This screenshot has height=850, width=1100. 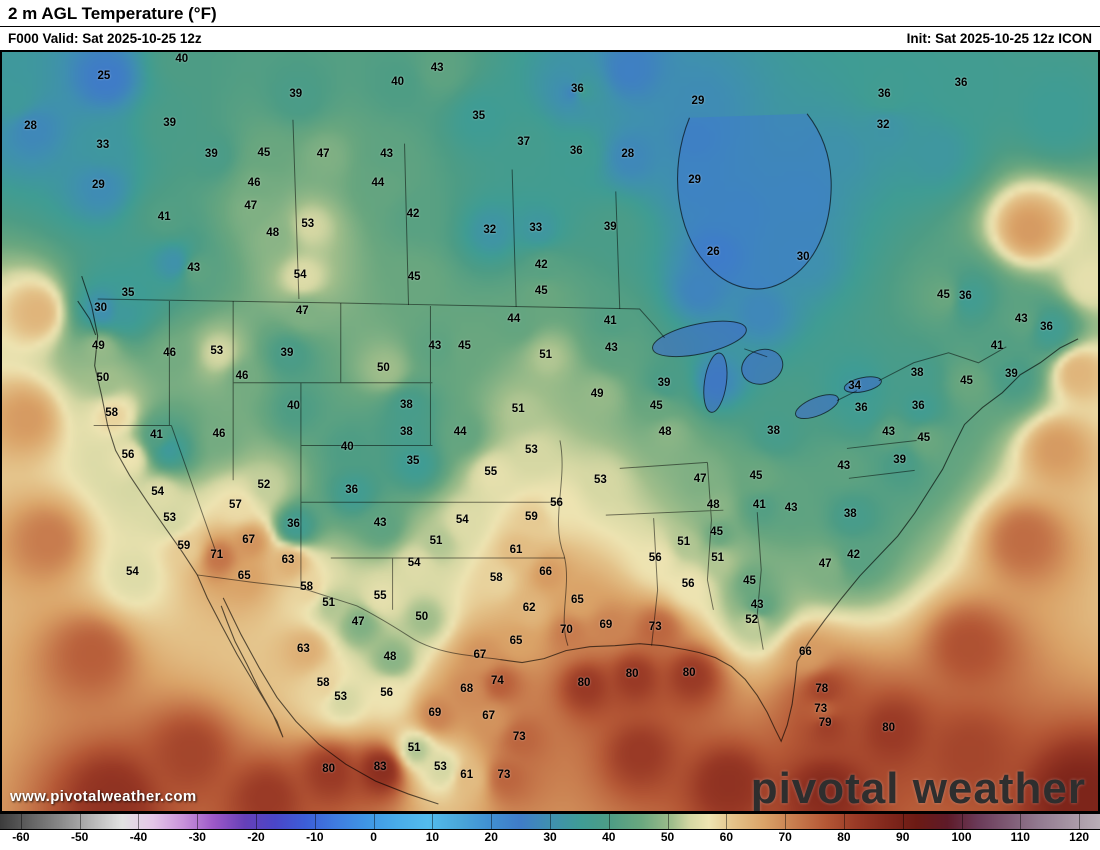 What do you see at coordinates (531, 517) in the screenshot?
I see `temp-value-label: 59` at bounding box center [531, 517].